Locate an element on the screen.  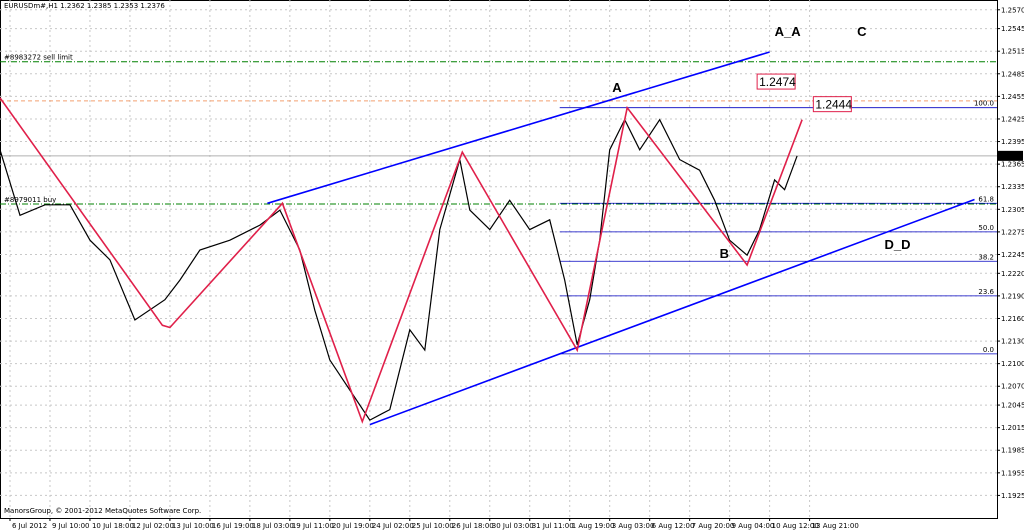
fib-label: 50.0 is located at coordinates (986, 228).